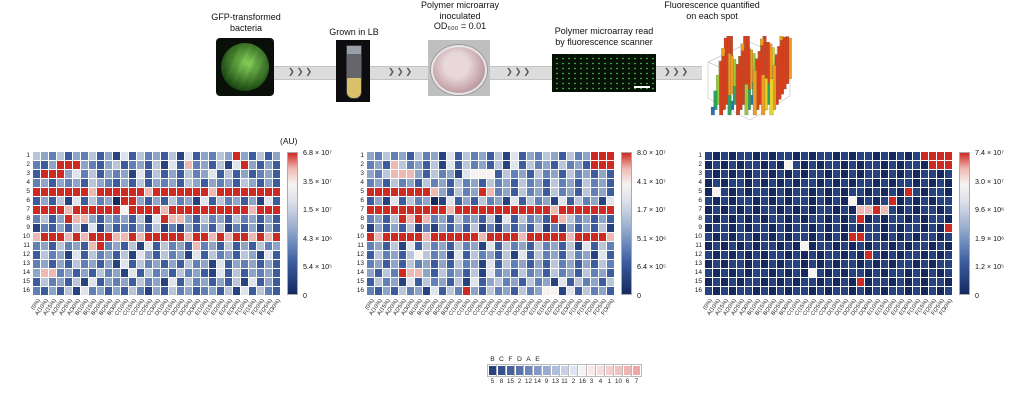 The image size is (1024, 405). I want to click on row-label: 15, so click(360, 281).